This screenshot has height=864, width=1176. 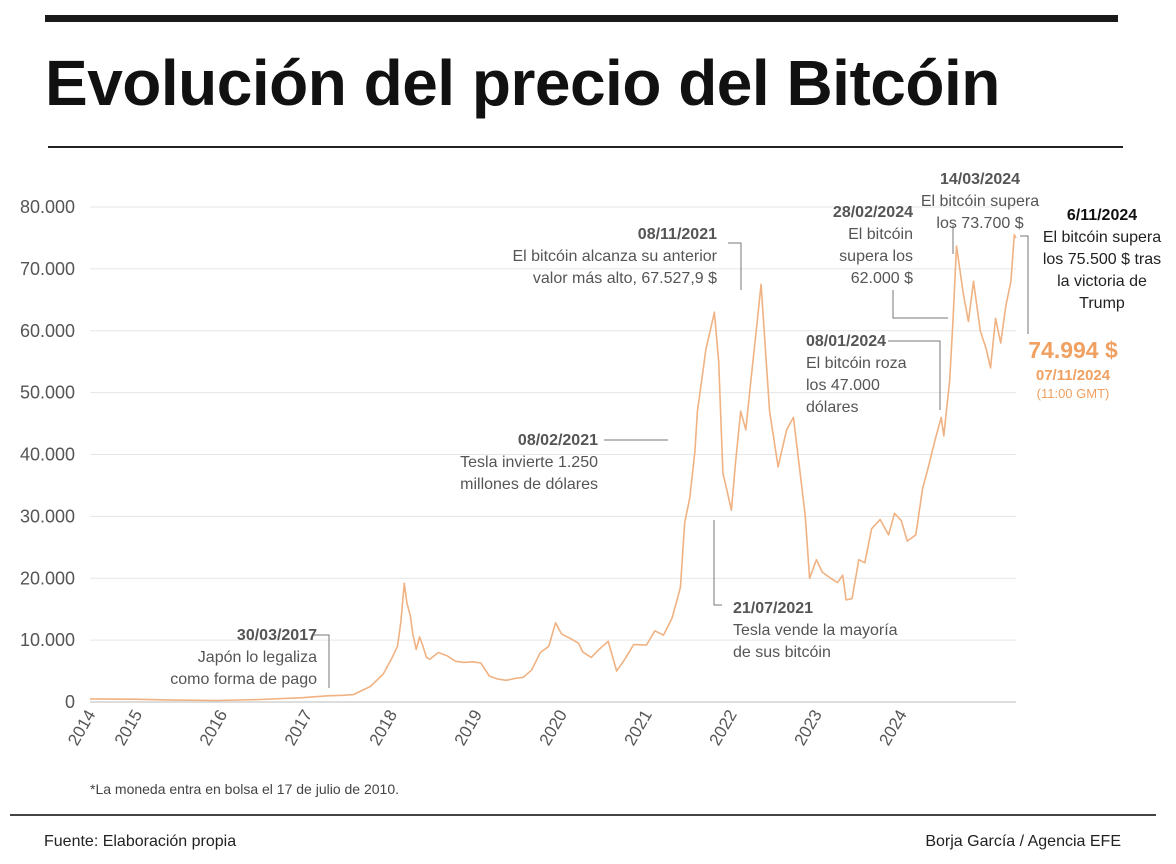 What do you see at coordinates (243, 679) in the screenshot?
I see `annotation-text: como forma de pago` at bounding box center [243, 679].